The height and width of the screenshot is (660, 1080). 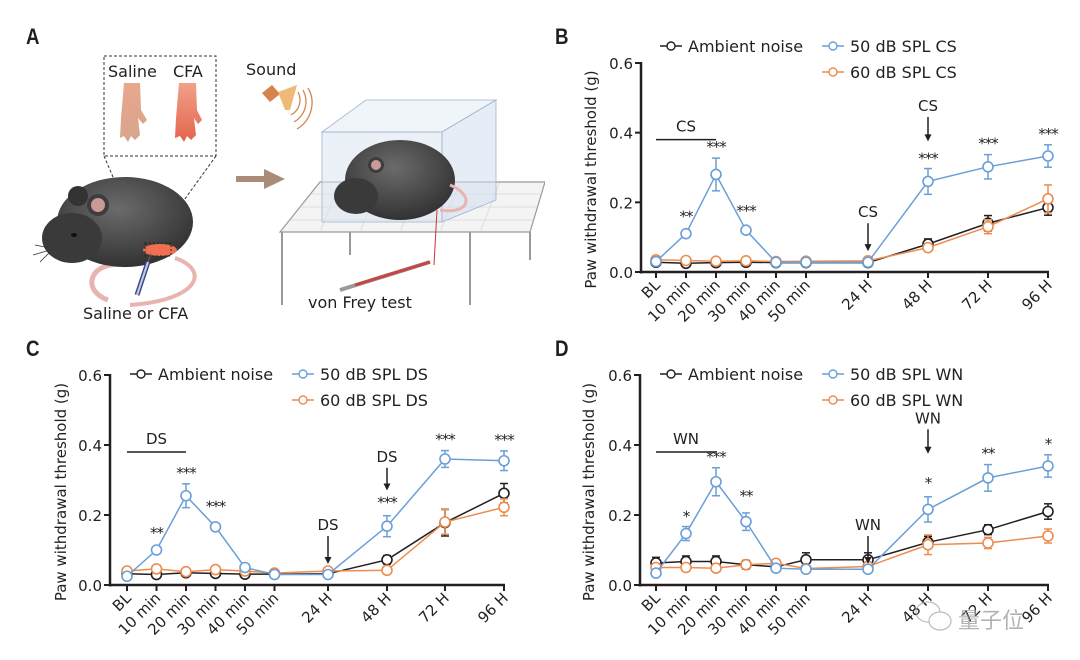 I want to click on inset-box, so click(x=160, y=106).